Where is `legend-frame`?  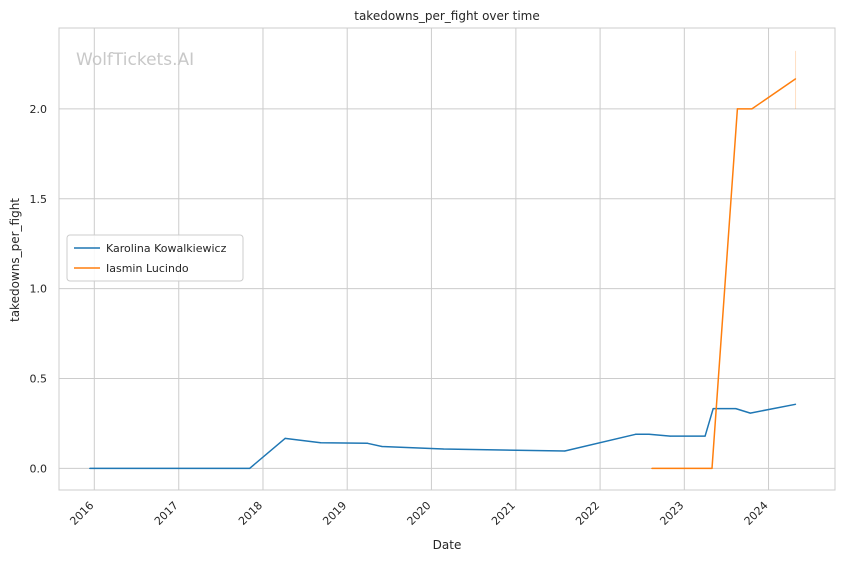
legend-frame is located at coordinates (155, 258).